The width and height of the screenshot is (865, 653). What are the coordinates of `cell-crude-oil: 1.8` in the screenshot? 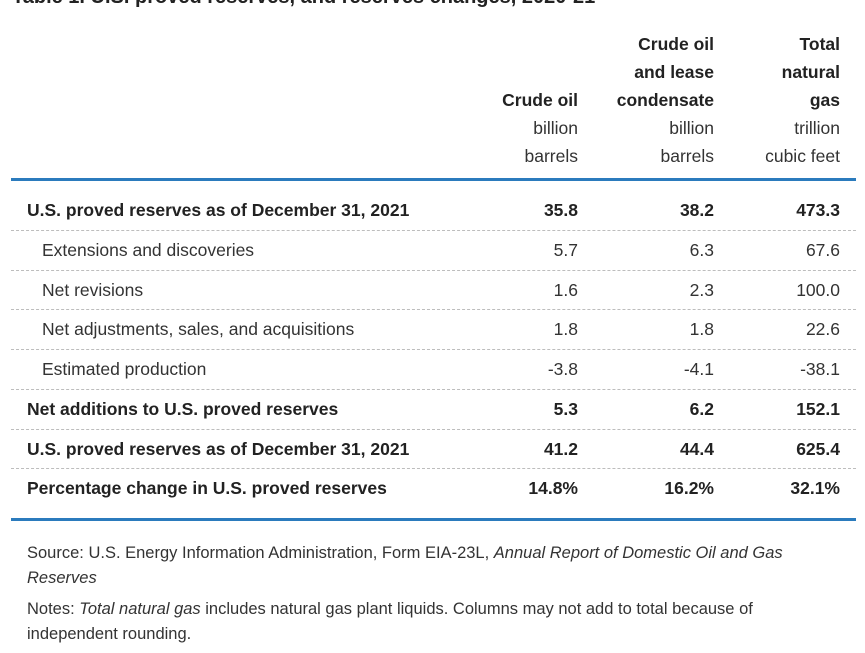 It's located at (565, 329).